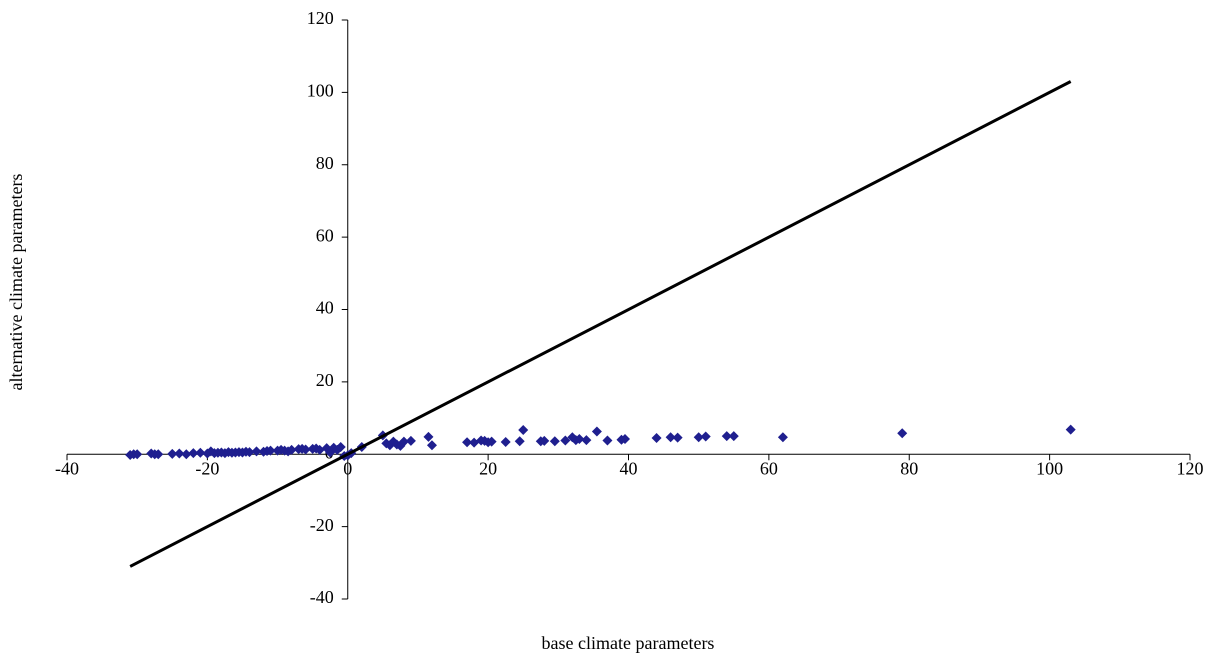 The image size is (1225, 662). What do you see at coordinates (629, 468) in the screenshot?
I see `x-tick-label: 40` at bounding box center [629, 468].